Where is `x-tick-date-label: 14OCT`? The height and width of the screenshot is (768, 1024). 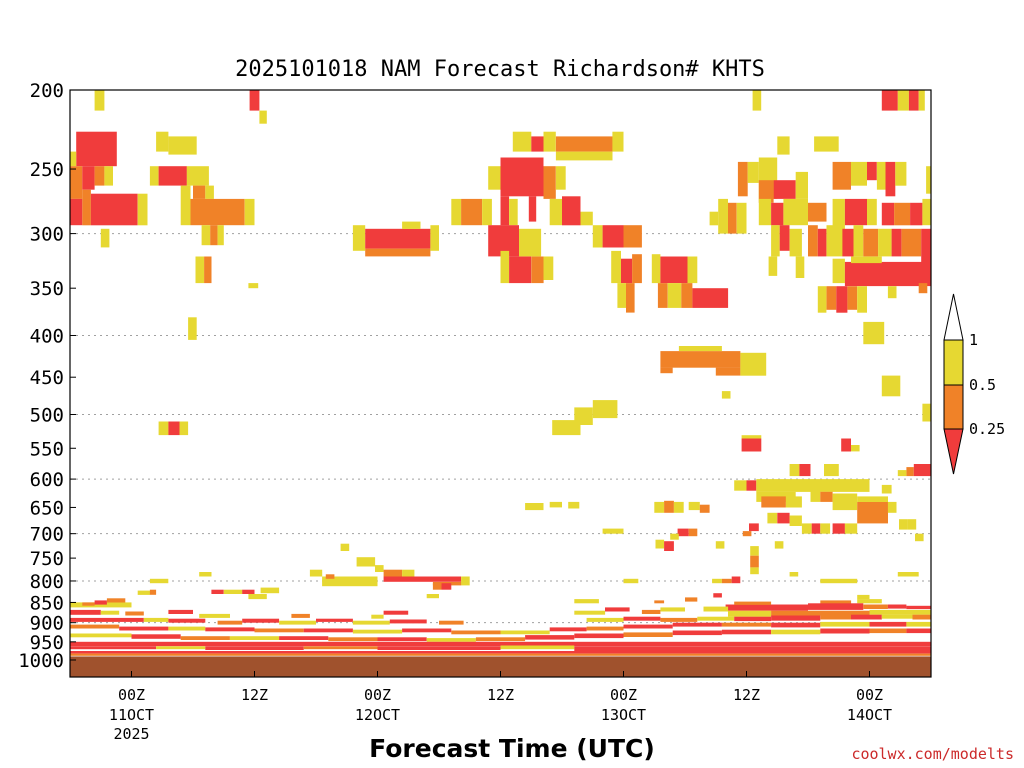 x-tick-date-label: 14OCT is located at coordinates (869, 715).